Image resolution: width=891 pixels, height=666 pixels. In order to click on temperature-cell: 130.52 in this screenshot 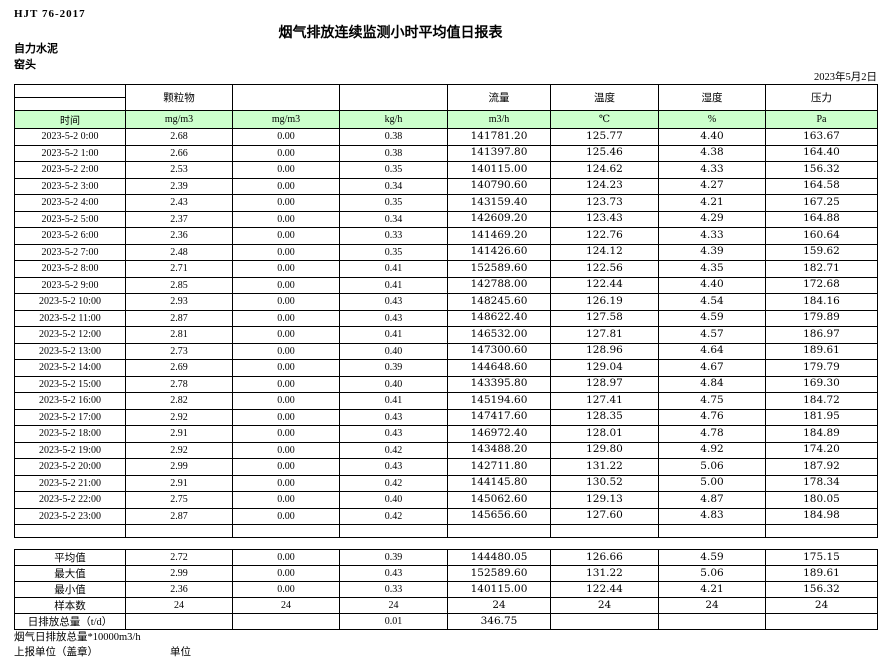, I will do `click(604, 483)`.